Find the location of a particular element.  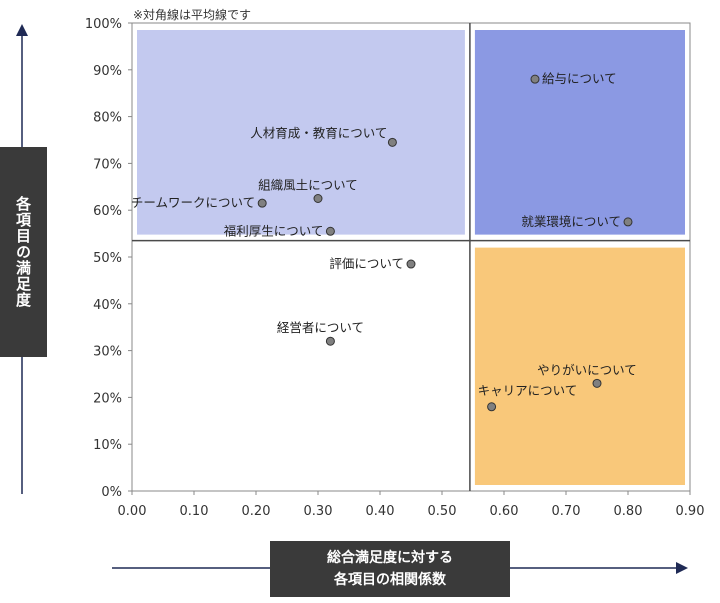

x-axis-title-line-2: 各項目の相関係数 is located at coordinates (390, 580).